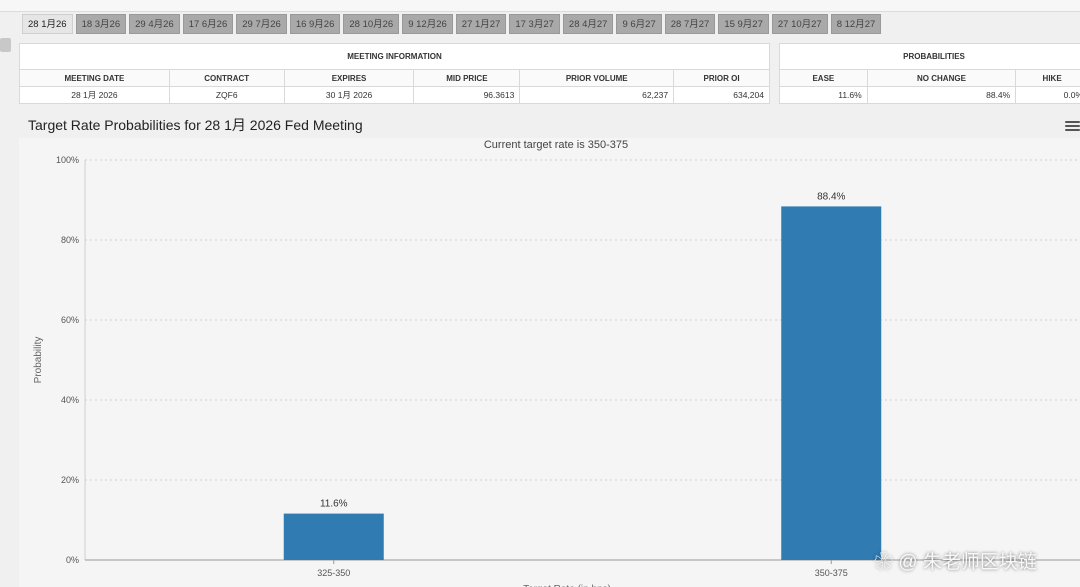 This screenshot has width=1080, height=587. Describe the element at coordinates (1047, 78) in the screenshot. I see `header-hike: HIKE` at that location.